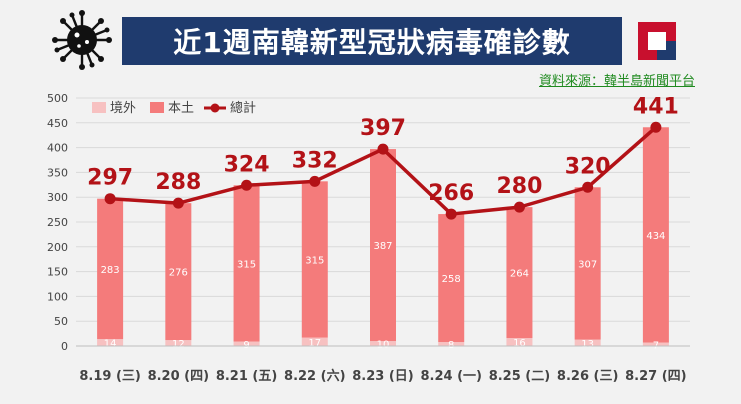  I want to click on source-link: 資料來源：韓半島新聞平台, so click(616, 81).